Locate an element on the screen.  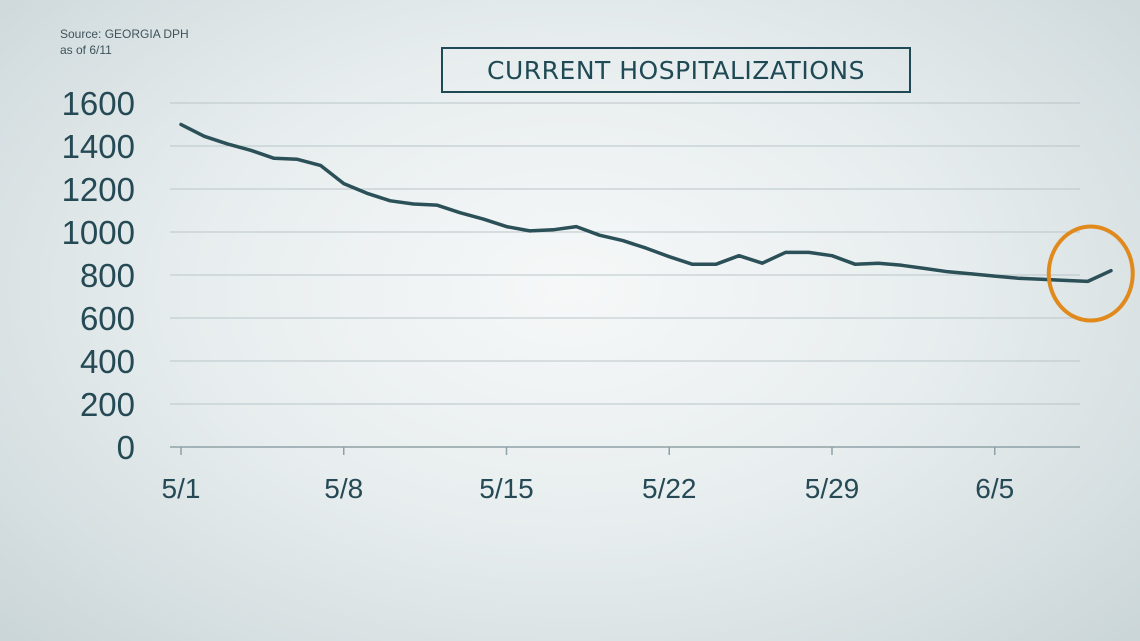
as-of-date: as of 6/11 is located at coordinates (86, 50).